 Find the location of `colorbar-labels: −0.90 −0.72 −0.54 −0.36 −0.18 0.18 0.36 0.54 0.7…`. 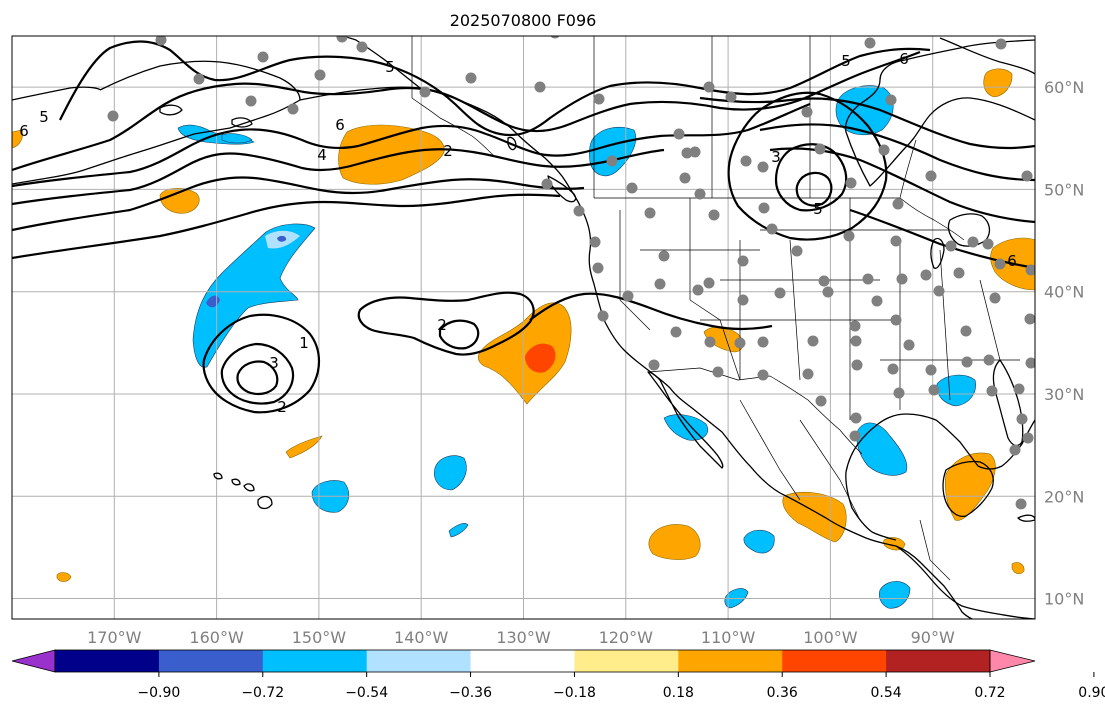

colorbar-labels: −0.90 −0.72 −0.54 −0.36 −0.18 0.18 0.36 0.54 0.7… is located at coordinates (621, 686).